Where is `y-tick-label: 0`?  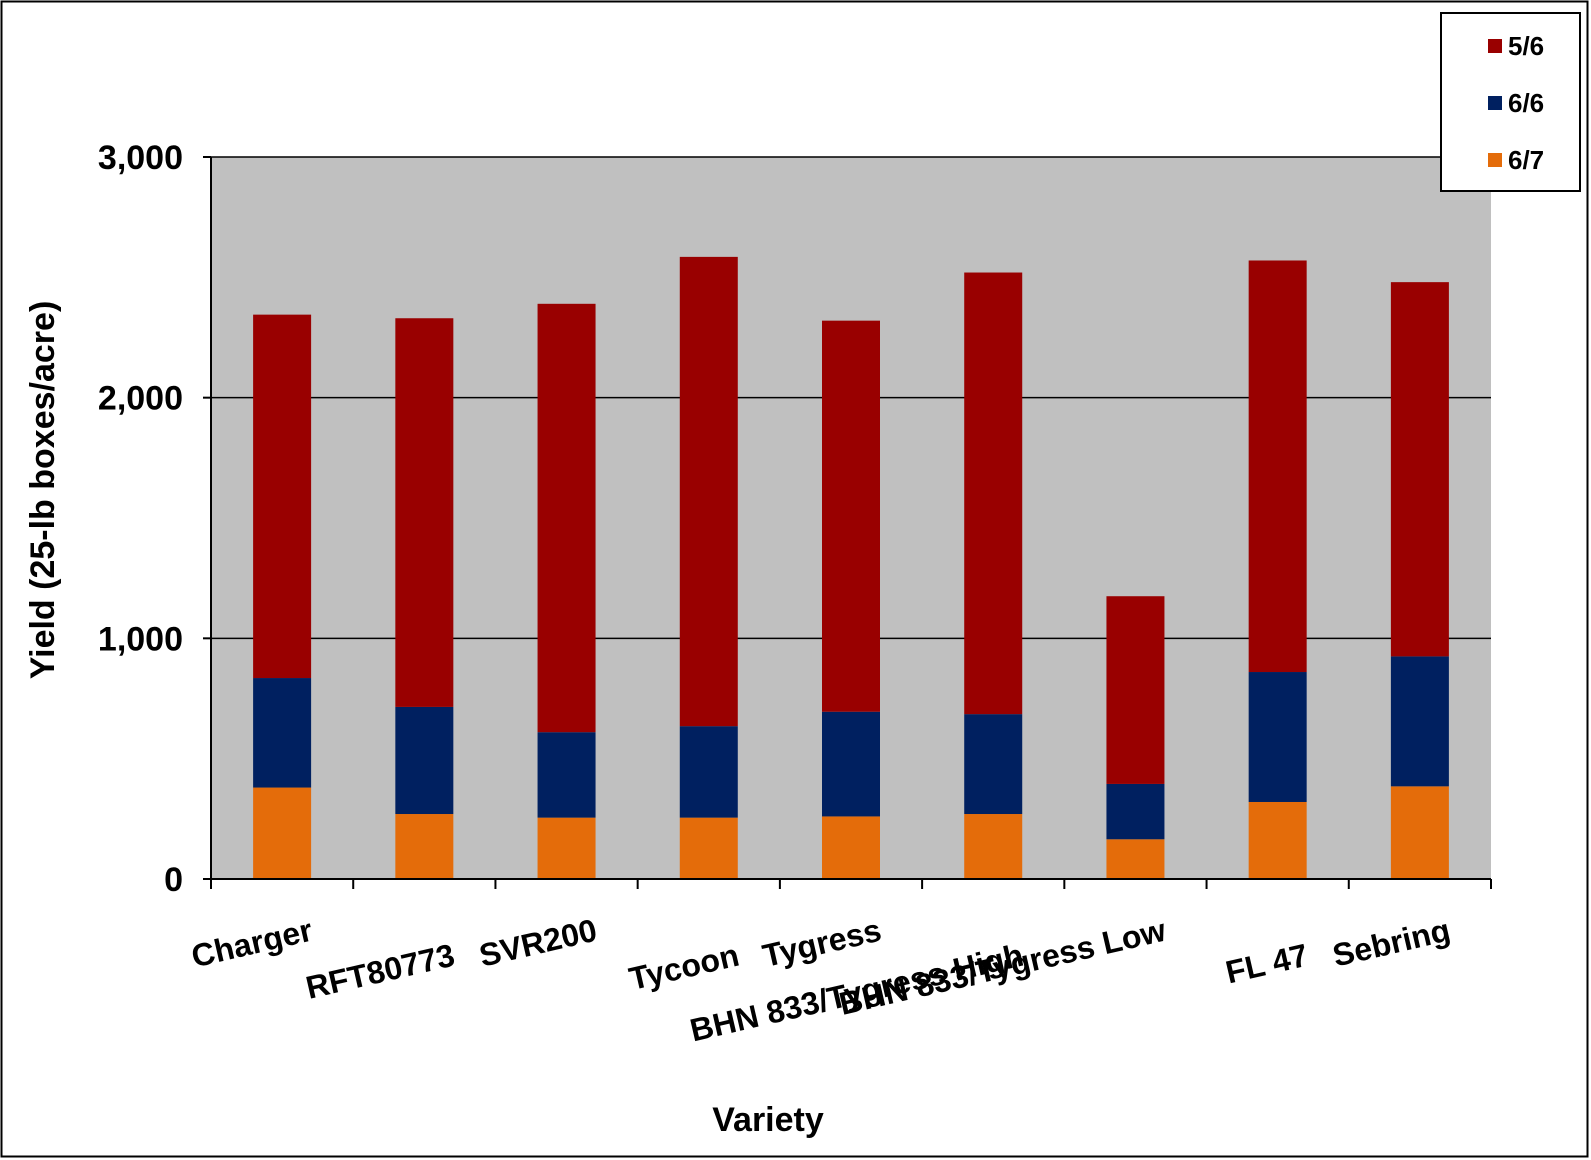 y-tick-label: 0 is located at coordinates (173, 880).